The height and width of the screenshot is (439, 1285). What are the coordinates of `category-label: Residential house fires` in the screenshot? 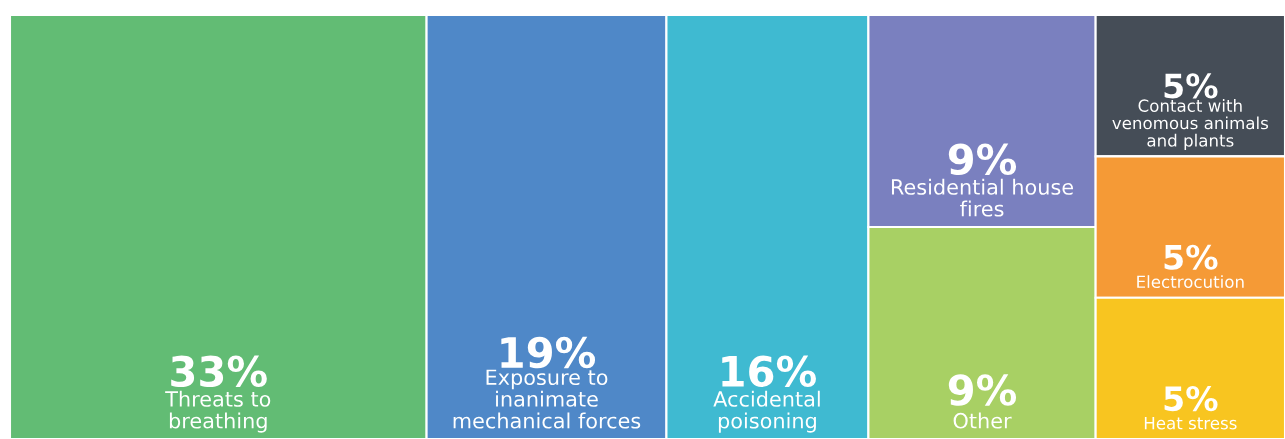 It's located at (982, 197).